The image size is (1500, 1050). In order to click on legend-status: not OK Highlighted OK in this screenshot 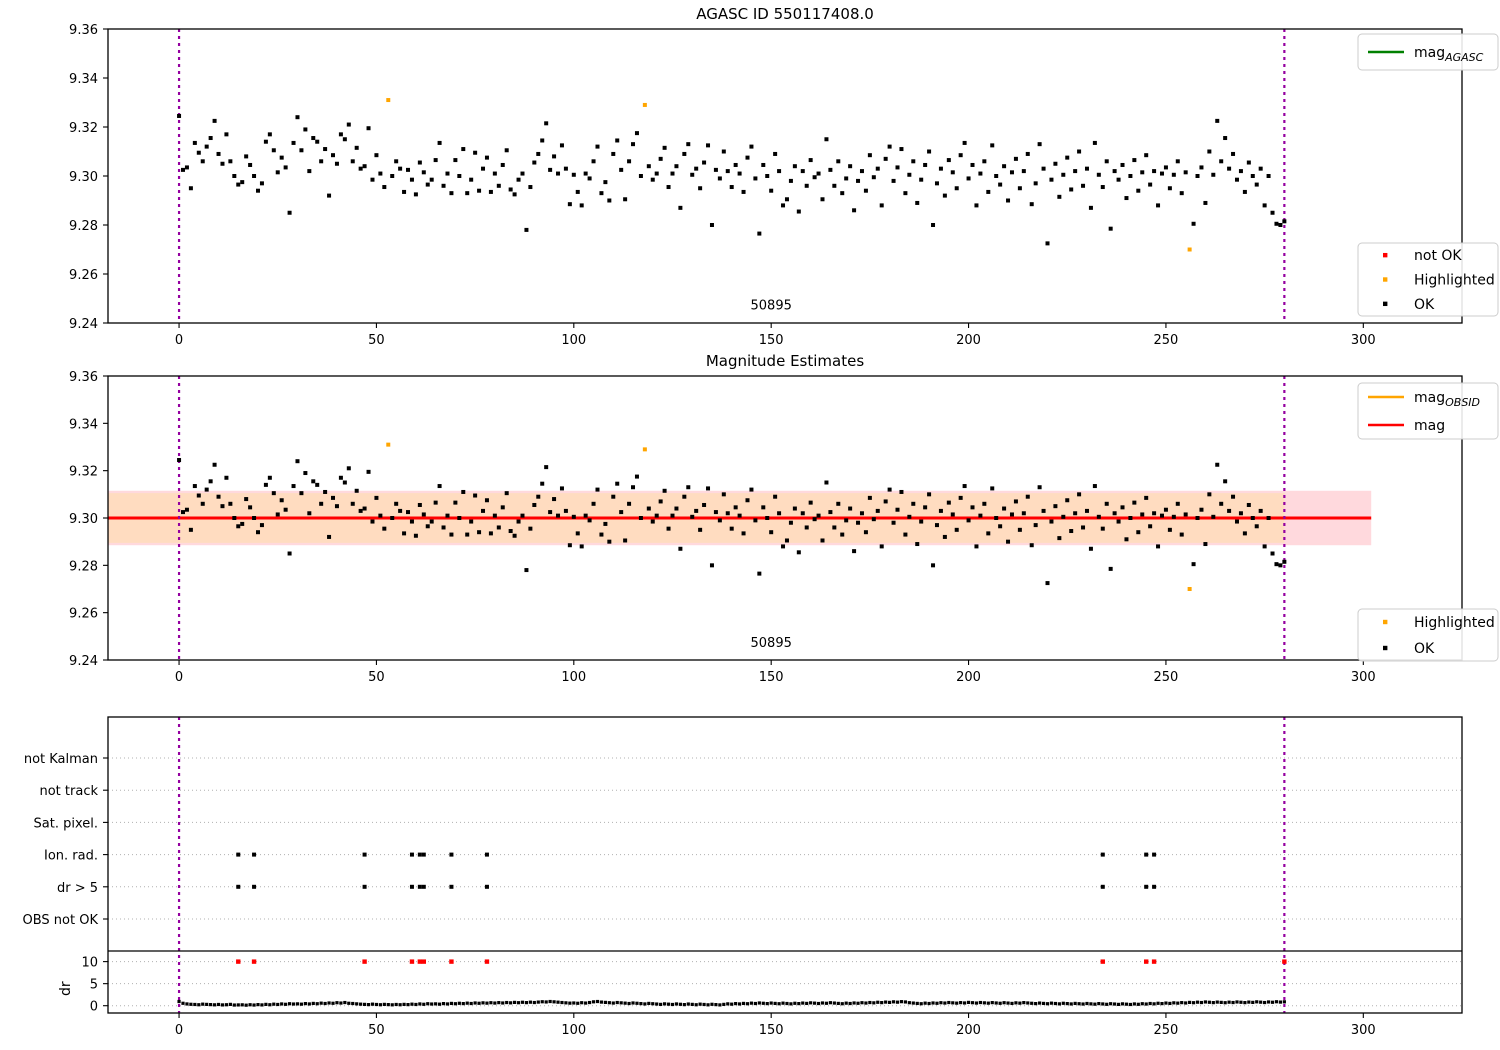, I will do `click(1428, 279)`.